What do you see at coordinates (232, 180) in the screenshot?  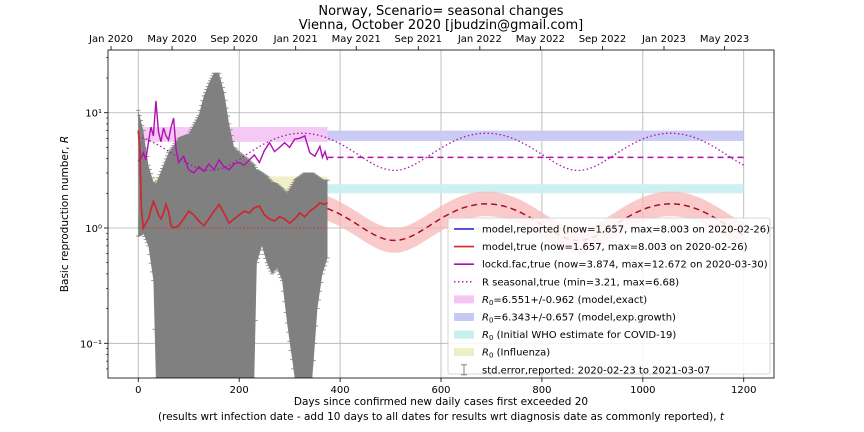 I see `model-true-line` at bounding box center [232, 180].